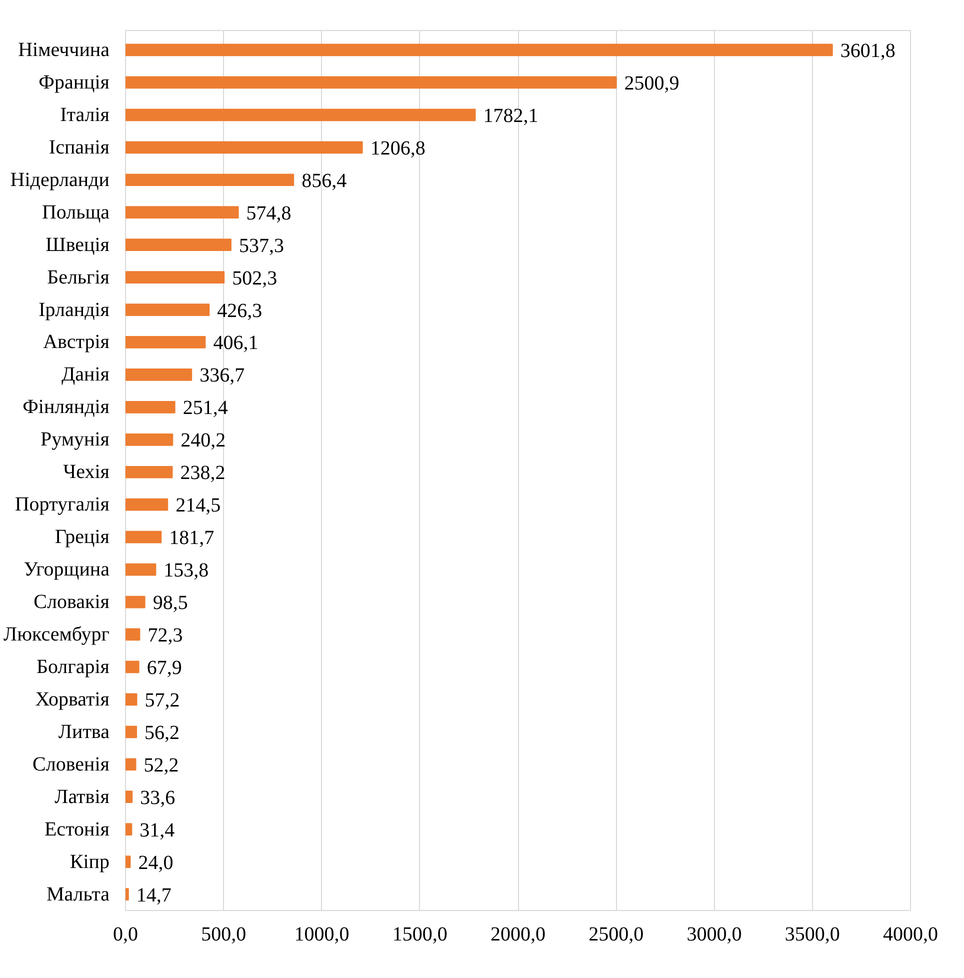  I want to click on data-label: 240,2, so click(203, 441).